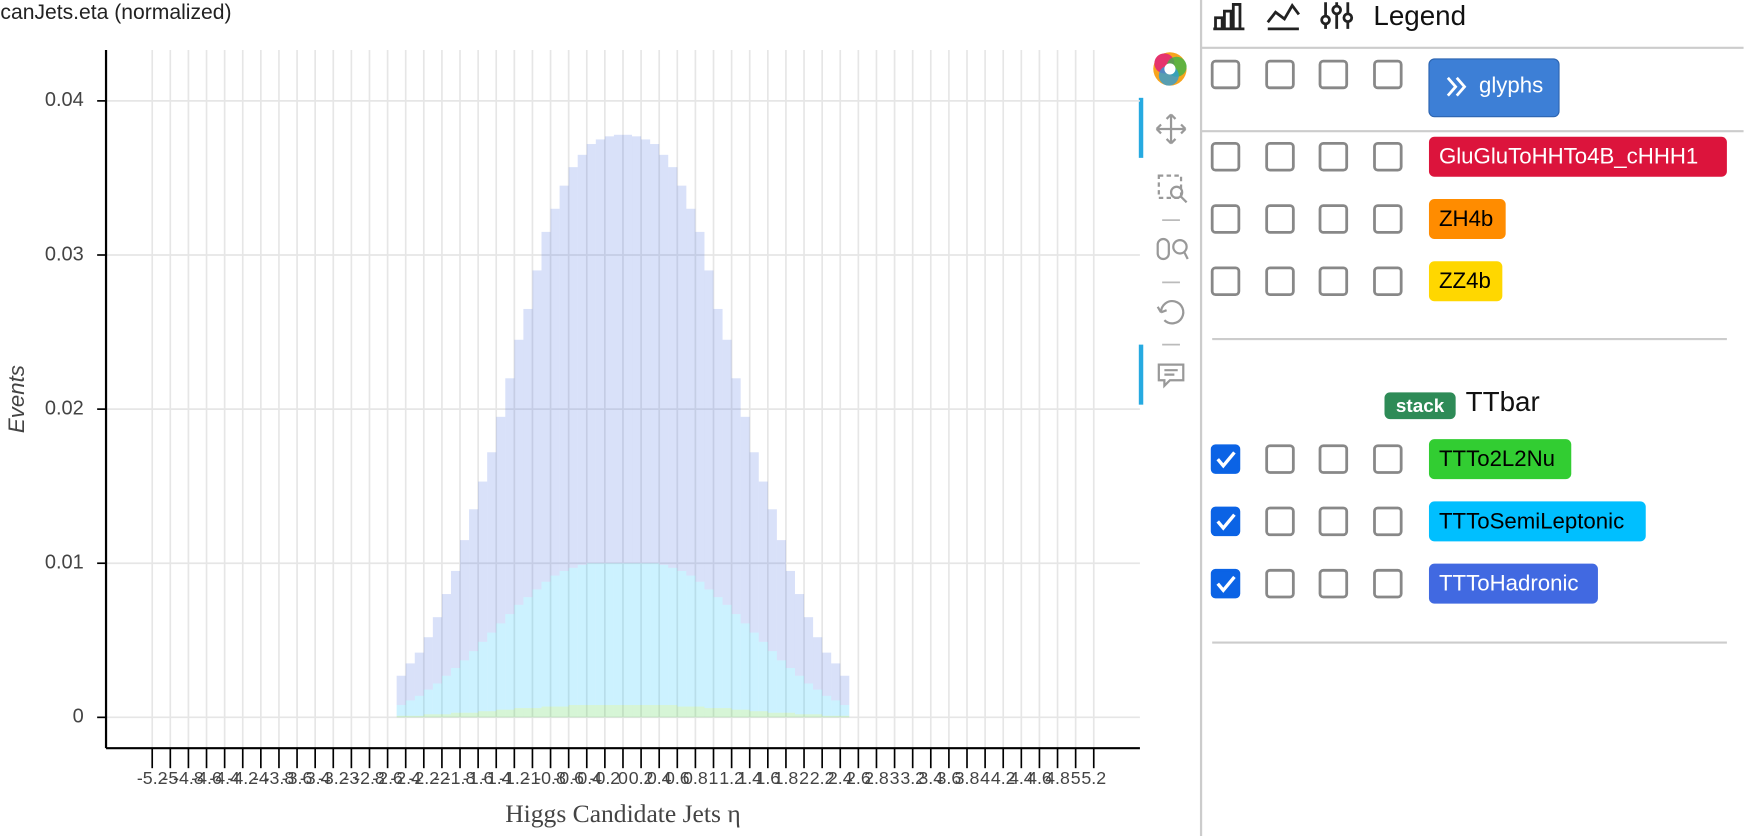  I want to click on bar-icon, so click(1229, 17).